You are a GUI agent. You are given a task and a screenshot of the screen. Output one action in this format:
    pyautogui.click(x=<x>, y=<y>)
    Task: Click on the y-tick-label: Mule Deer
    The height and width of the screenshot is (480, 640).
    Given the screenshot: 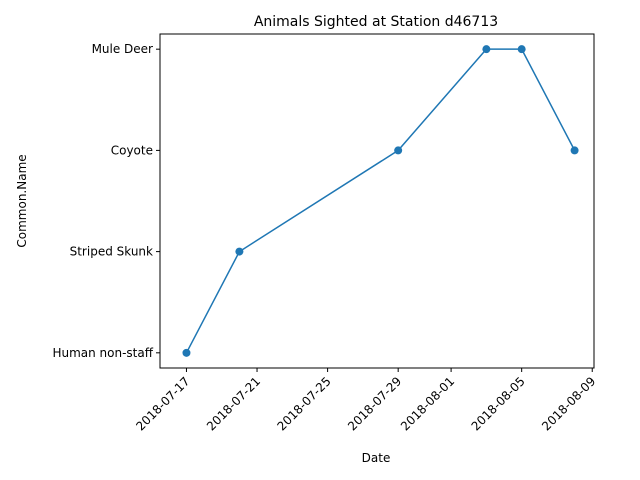 What is the action you would take?
    pyautogui.click(x=122, y=49)
    